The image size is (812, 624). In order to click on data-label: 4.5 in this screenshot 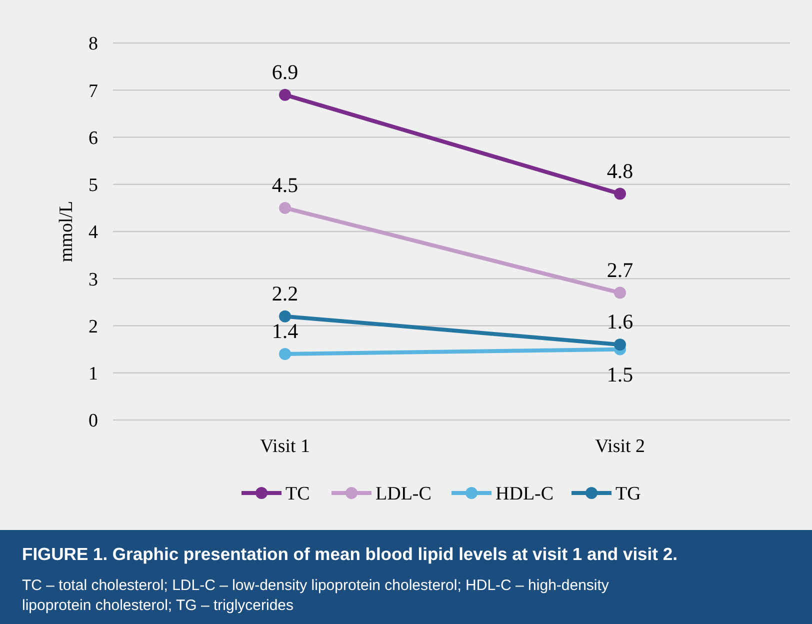, I will do `click(285, 184)`.